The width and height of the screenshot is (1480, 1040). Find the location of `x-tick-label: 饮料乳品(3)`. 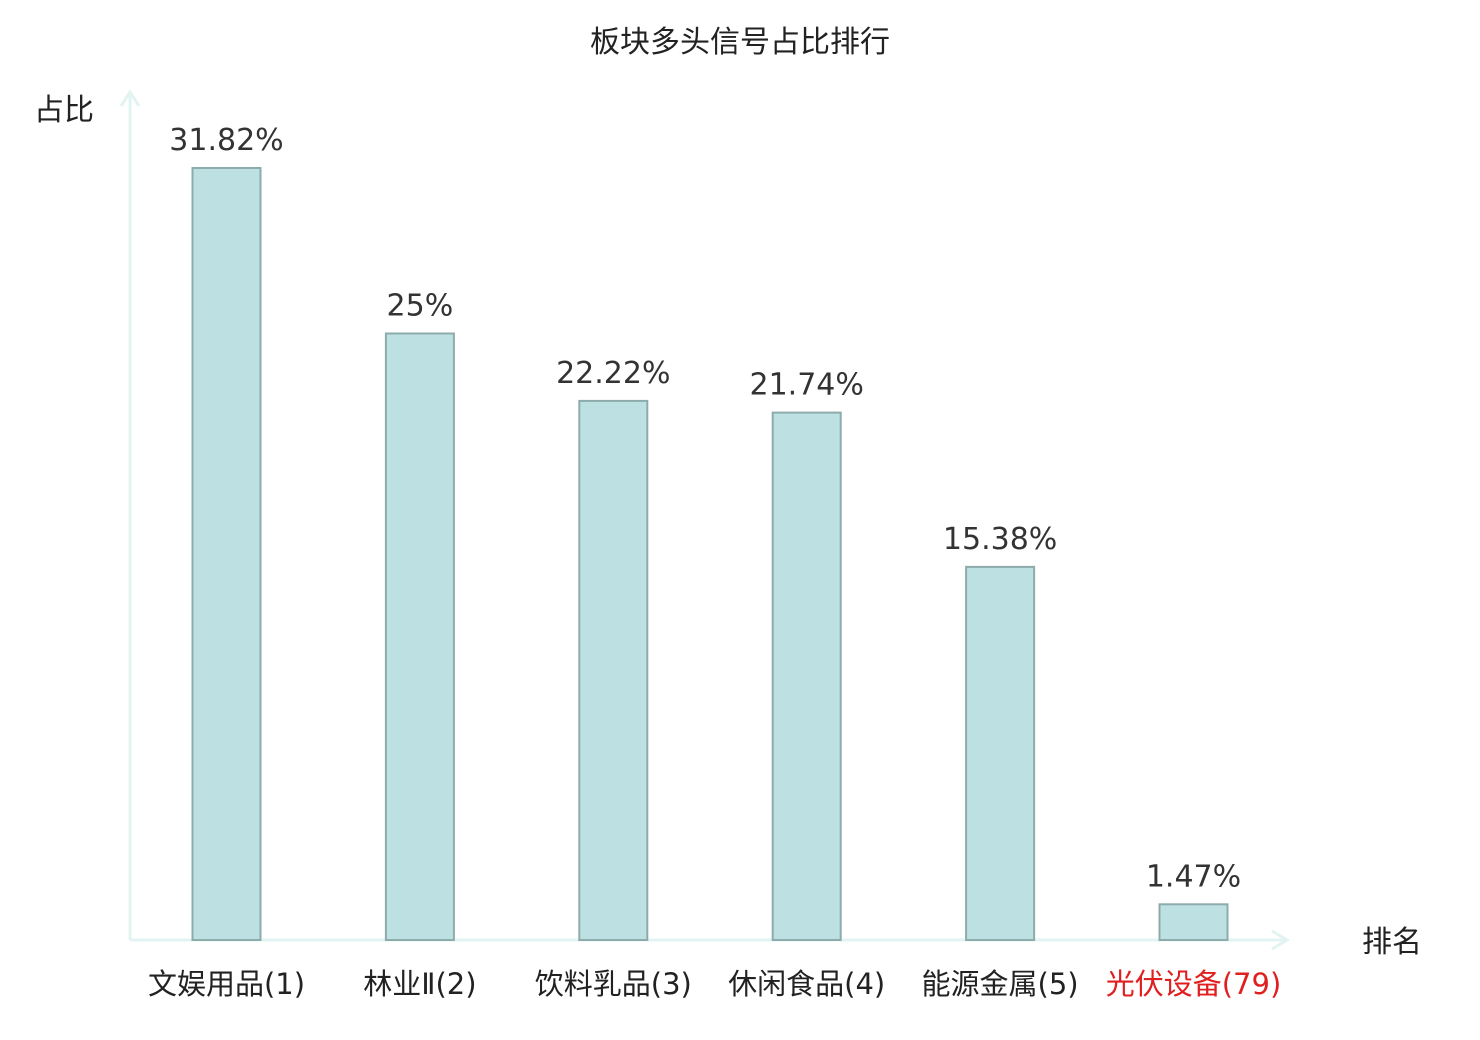

x-tick-label: 饮料乳品(3) is located at coordinates (613, 984).